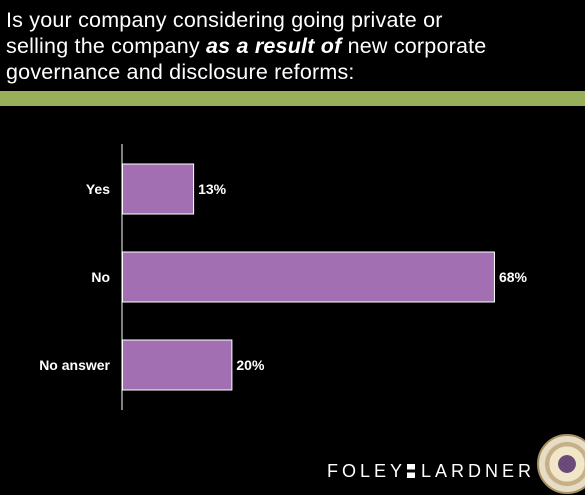  Describe the element at coordinates (250, 365) in the screenshot. I see `value-label: 20%` at that location.